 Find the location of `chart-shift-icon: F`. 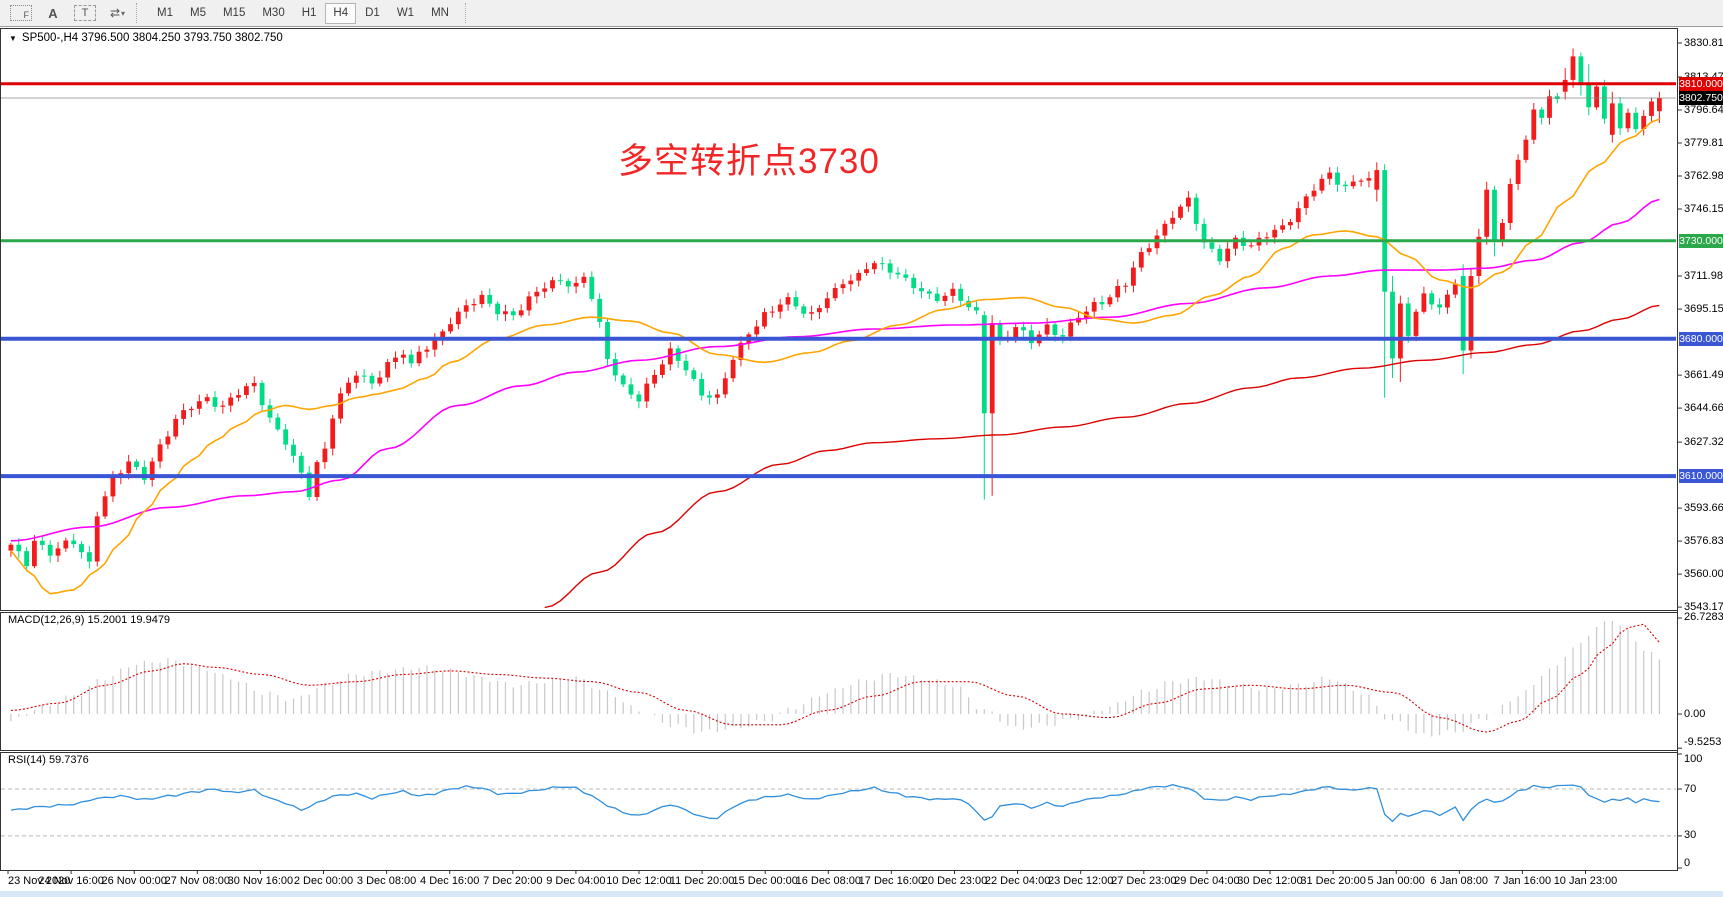

chart-shift-icon: F is located at coordinates (26, 15).